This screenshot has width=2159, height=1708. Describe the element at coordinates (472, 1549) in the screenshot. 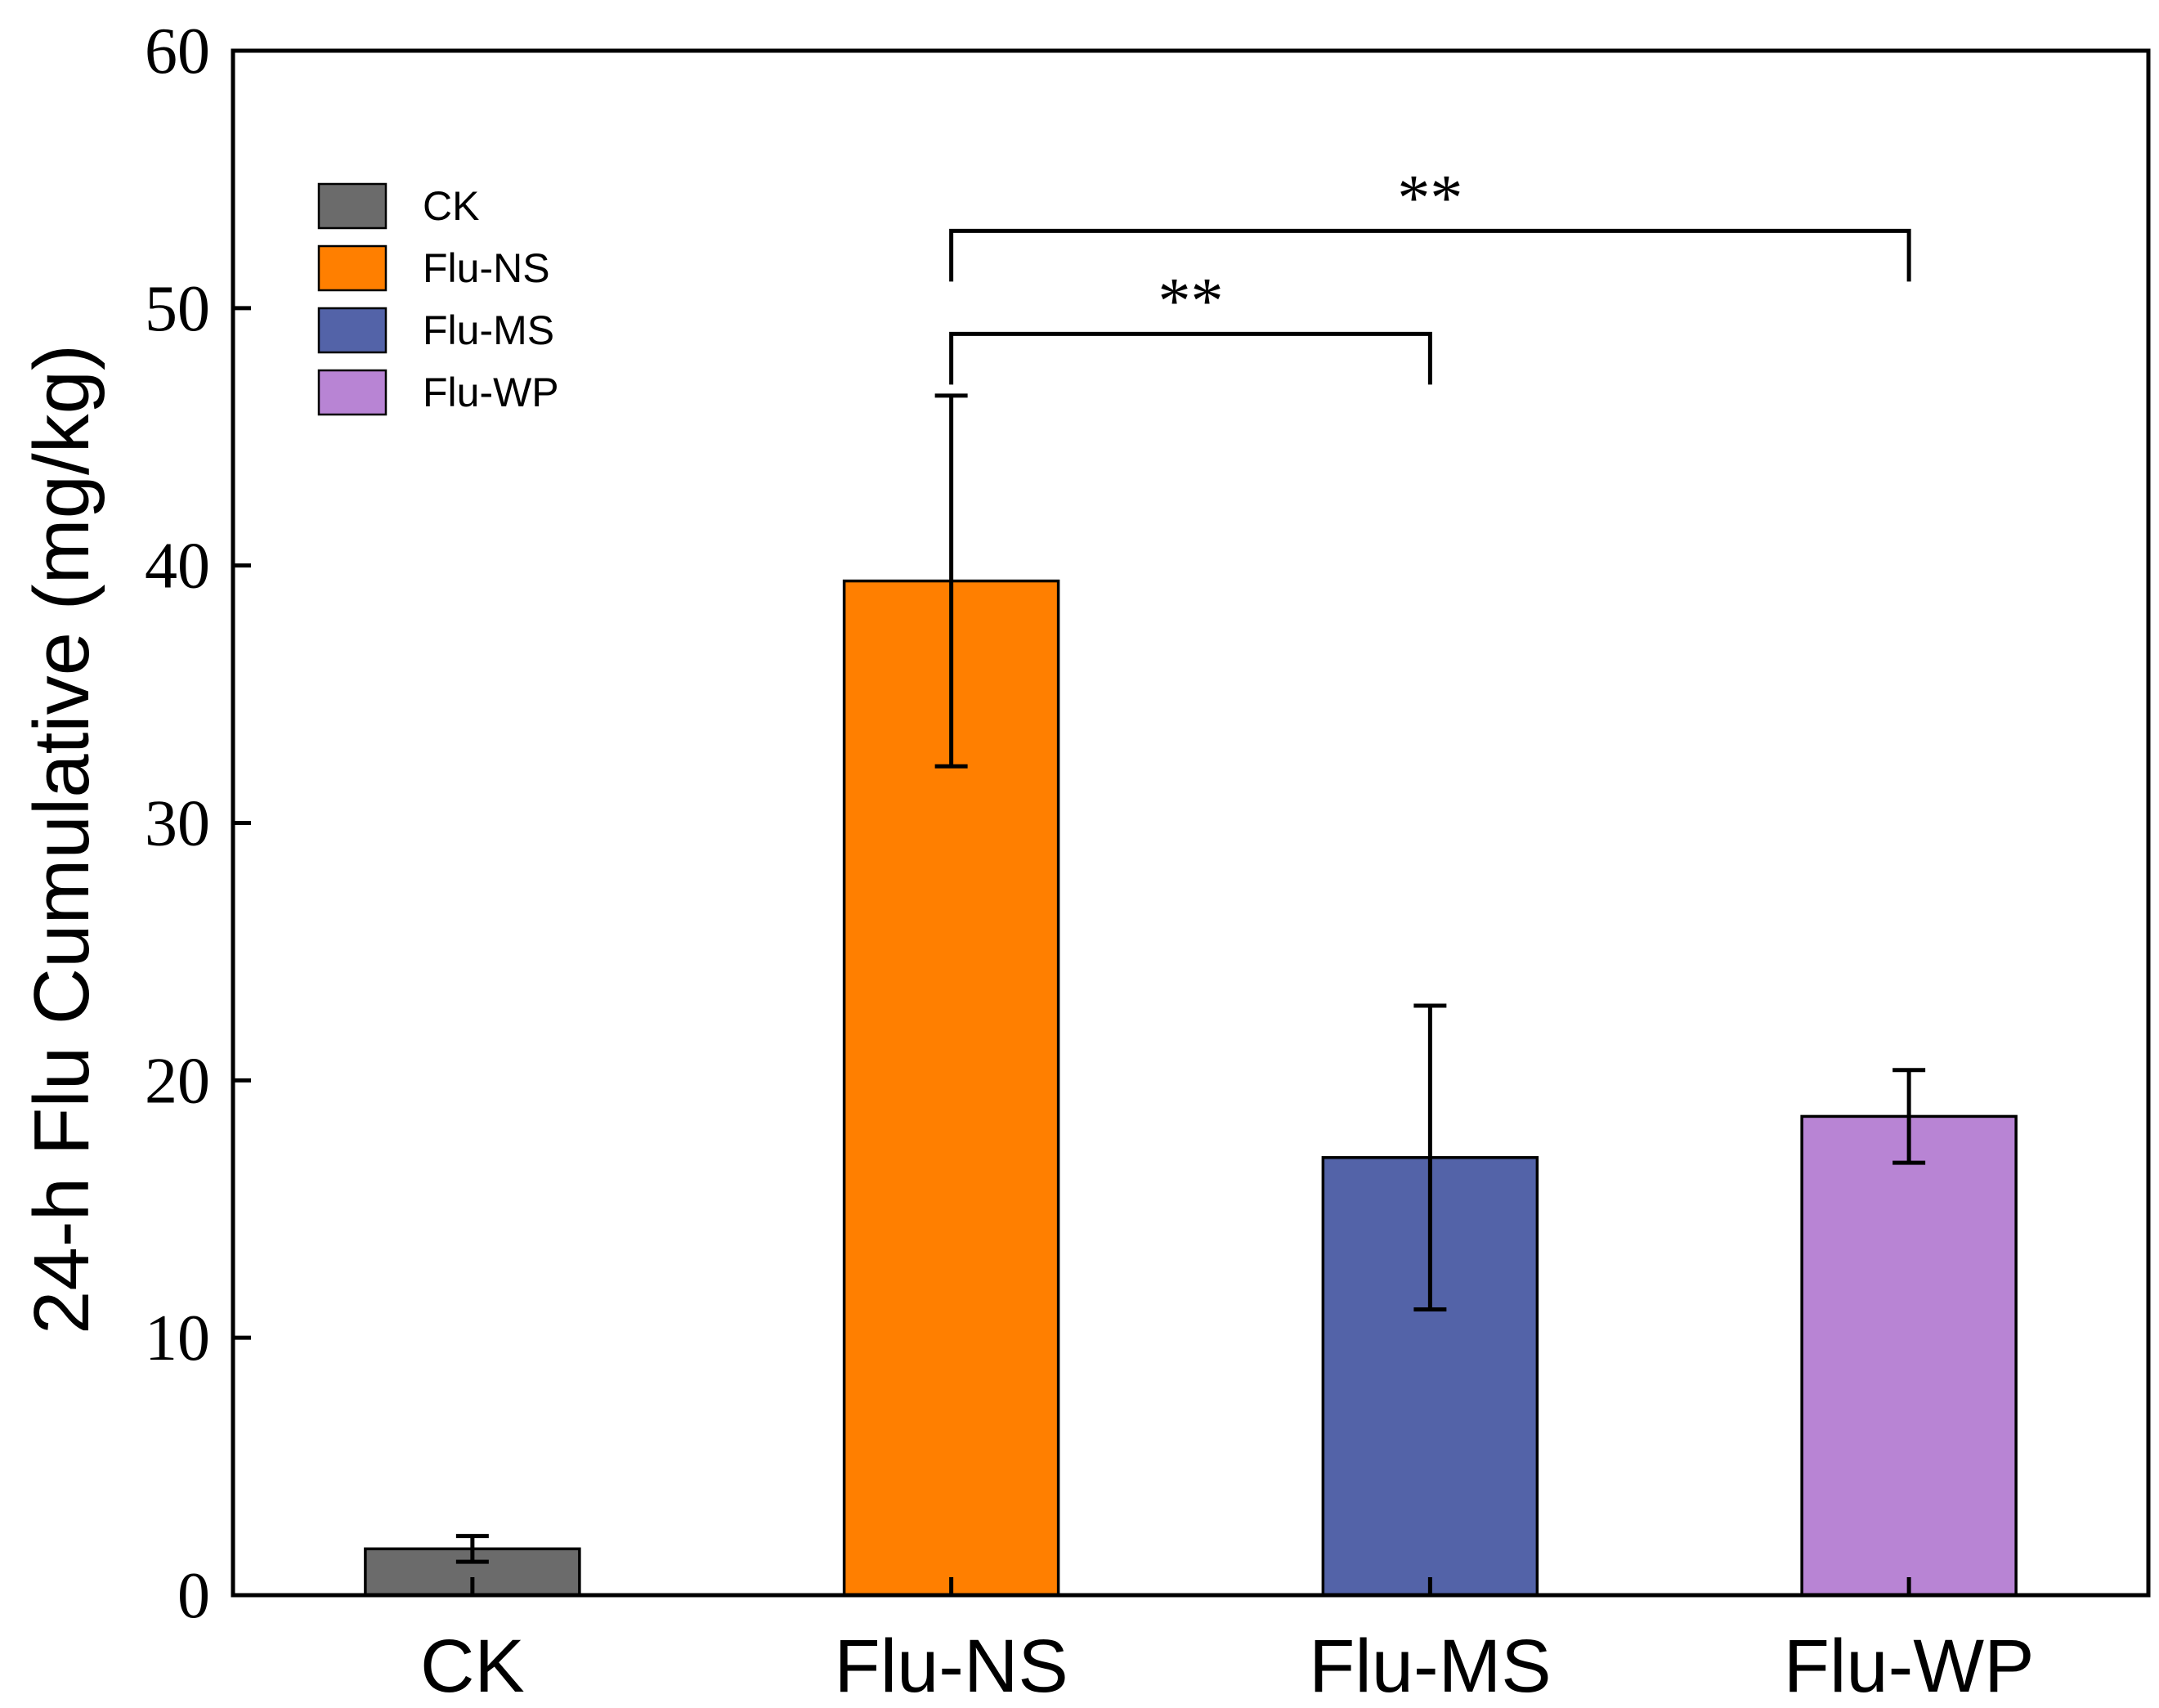

I see `error-bar-ck` at that location.